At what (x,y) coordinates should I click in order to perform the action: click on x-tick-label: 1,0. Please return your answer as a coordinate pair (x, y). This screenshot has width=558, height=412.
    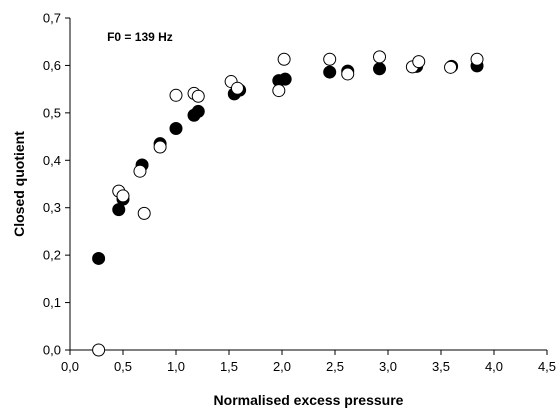
    Looking at the image, I should click on (176, 366).